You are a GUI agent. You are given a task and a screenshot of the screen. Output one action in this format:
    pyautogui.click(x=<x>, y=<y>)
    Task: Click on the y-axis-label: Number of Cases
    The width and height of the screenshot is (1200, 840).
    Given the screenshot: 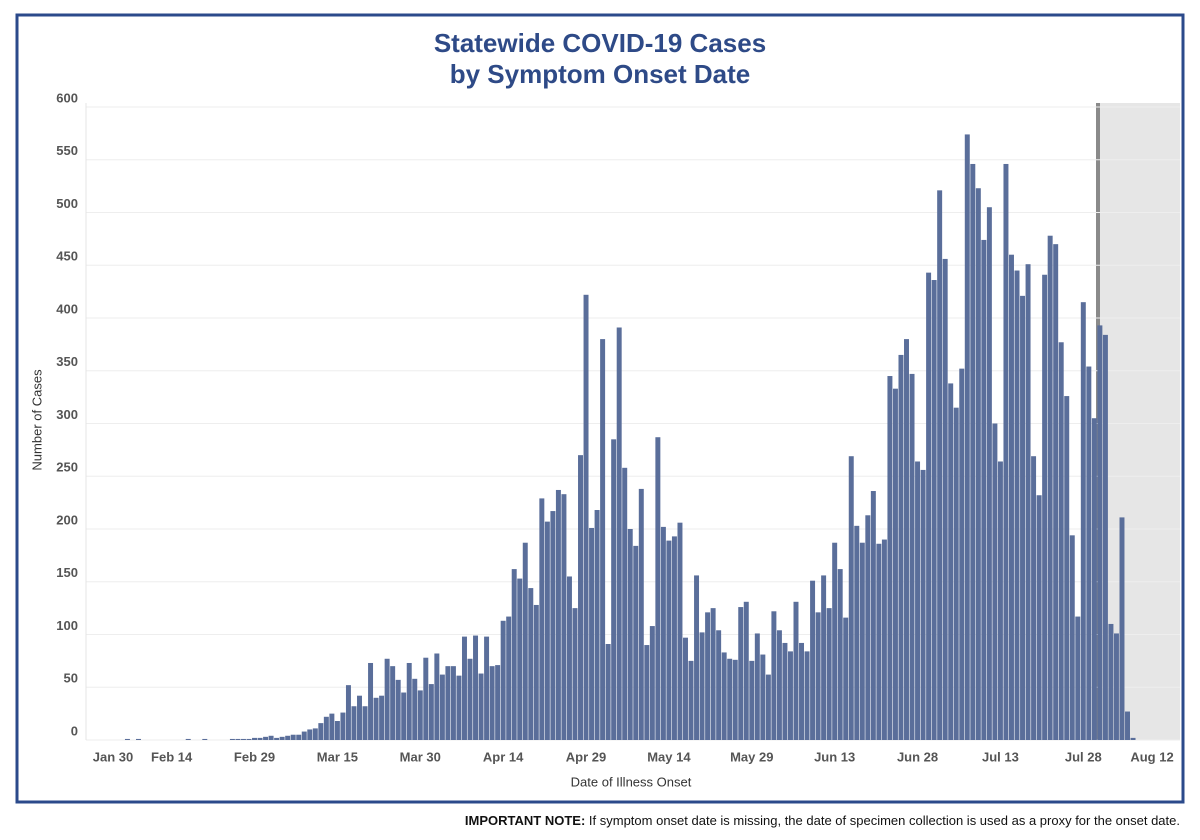 What is the action you would take?
    pyautogui.click(x=36, y=420)
    